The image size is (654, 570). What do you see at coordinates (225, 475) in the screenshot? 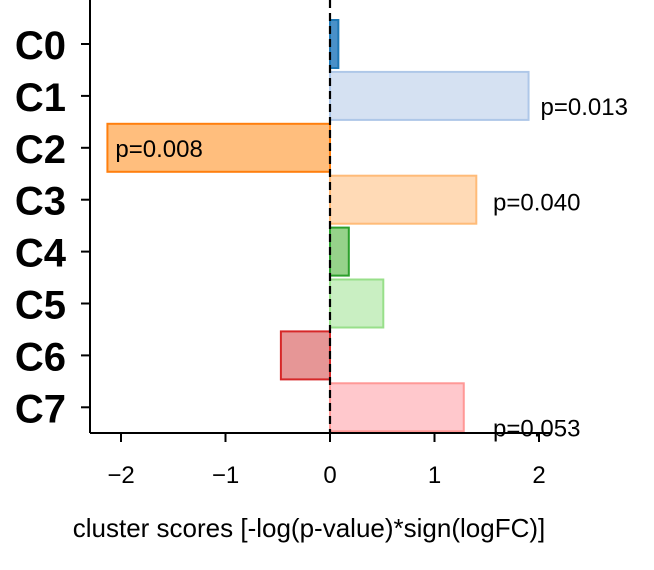
I see `x-tick-label: −1` at bounding box center [225, 475].